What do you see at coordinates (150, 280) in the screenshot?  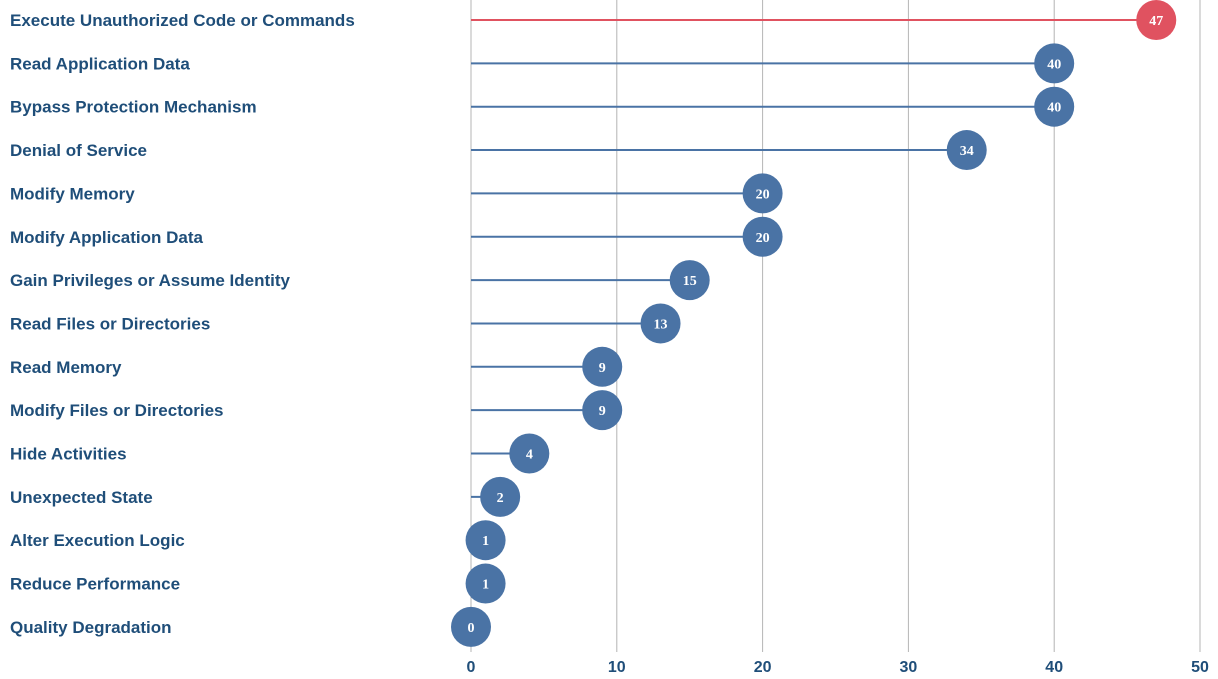 I see `category-label: Gain Privileges or Assume Identity` at bounding box center [150, 280].